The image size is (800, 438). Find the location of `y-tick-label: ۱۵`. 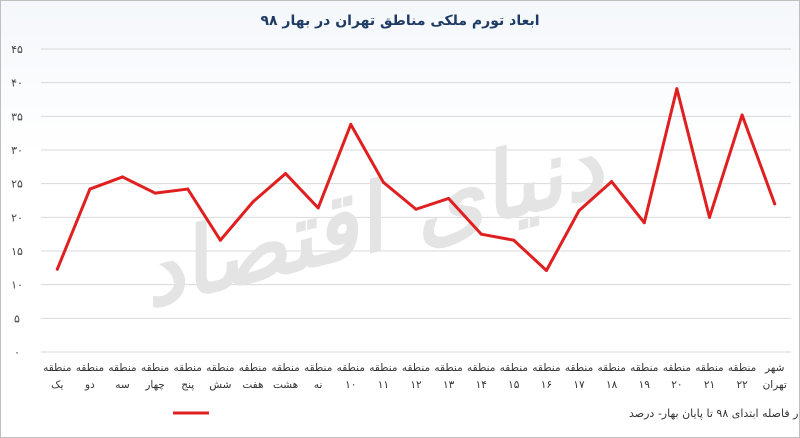

y-tick-label: ۱۵ is located at coordinates (17, 251).